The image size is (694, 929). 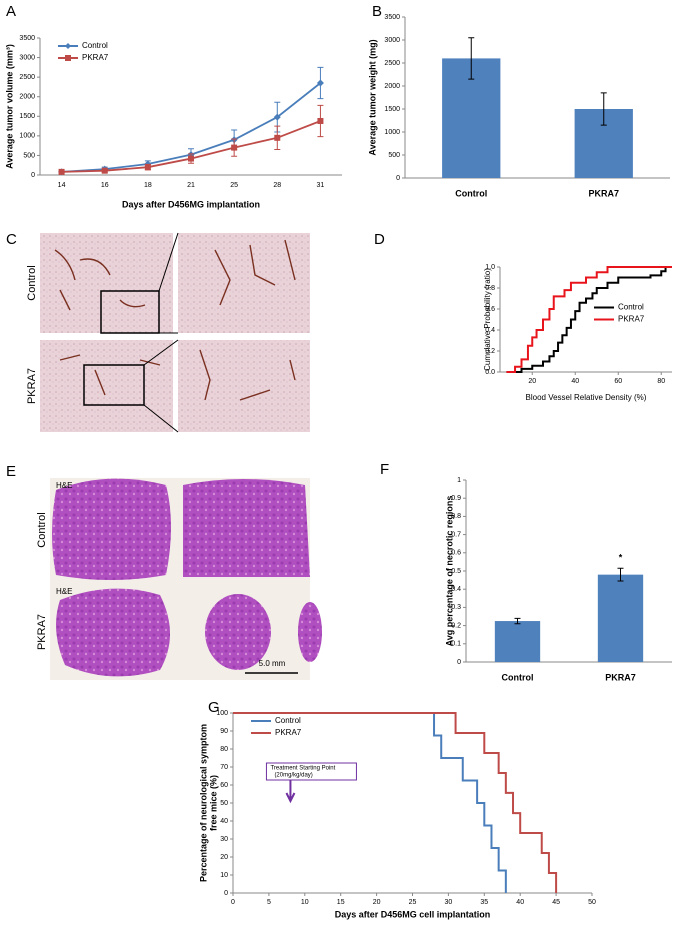 What do you see at coordinates (621, 558) in the screenshot?
I see `annotation: *` at bounding box center [621, 558].